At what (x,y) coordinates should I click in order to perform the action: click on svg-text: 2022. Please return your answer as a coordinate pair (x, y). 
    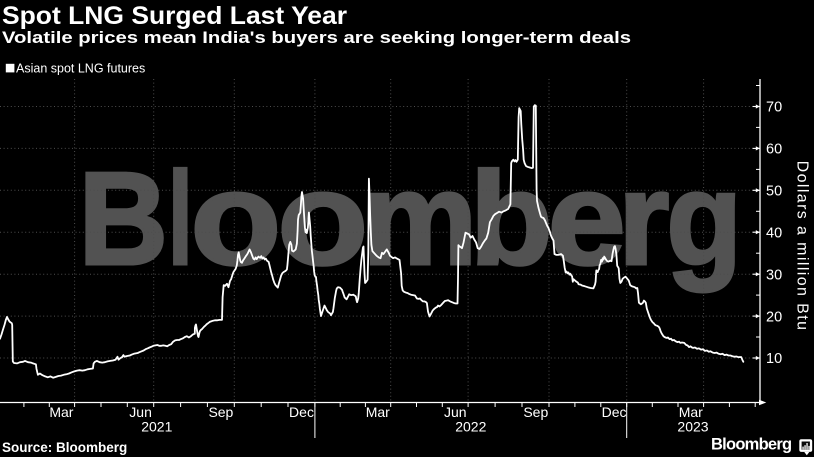
    Looking at the image, I should click on (470, 427).